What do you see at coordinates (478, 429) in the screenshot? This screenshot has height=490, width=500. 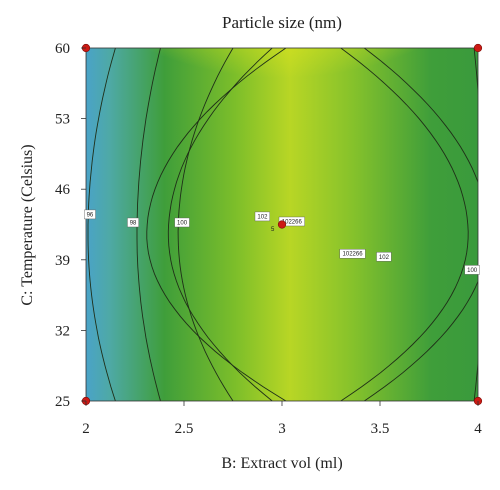 I see `x-tick-label: 4` at bounding box center [478, 429].